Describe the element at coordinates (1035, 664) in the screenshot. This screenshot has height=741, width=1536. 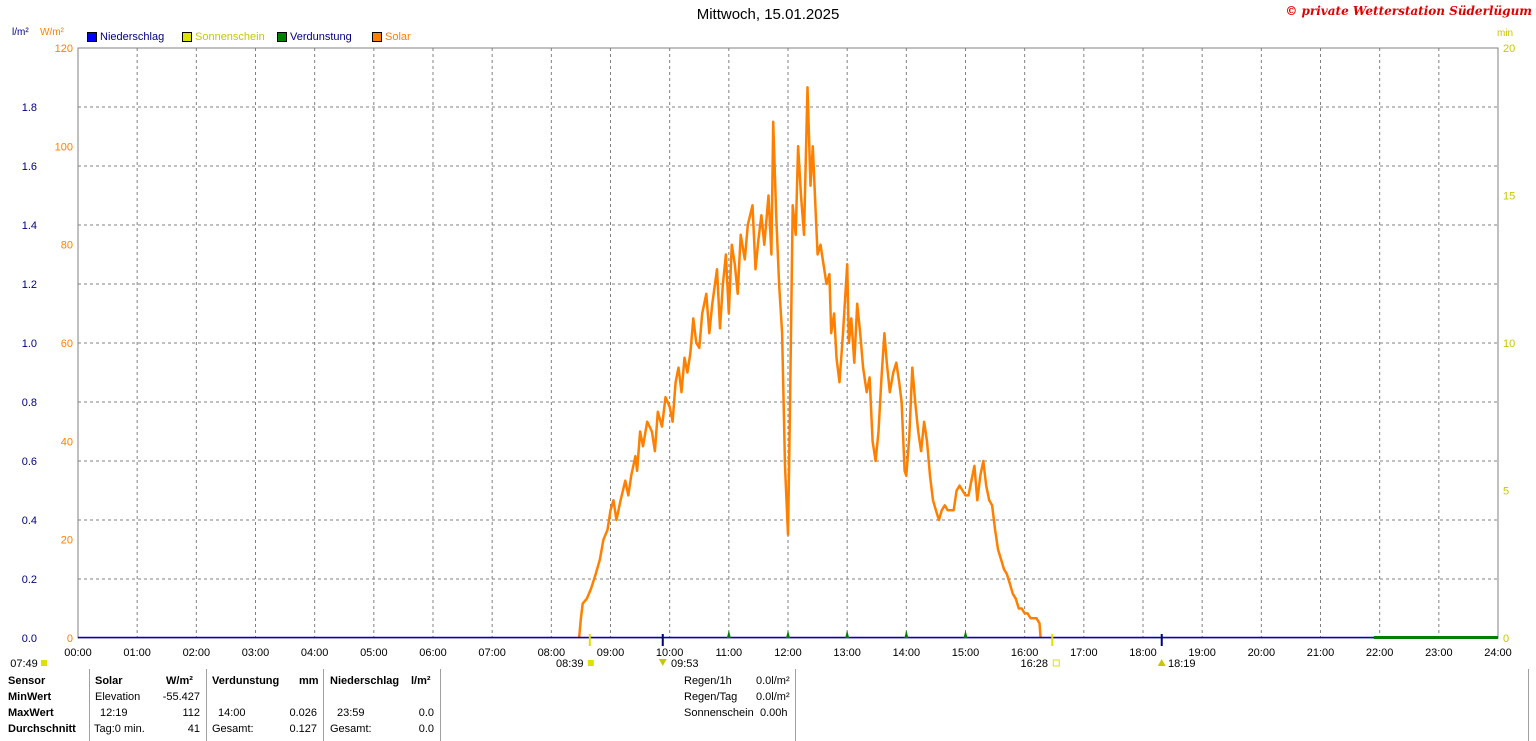
I see `sunset-label: 16:28` at that location.